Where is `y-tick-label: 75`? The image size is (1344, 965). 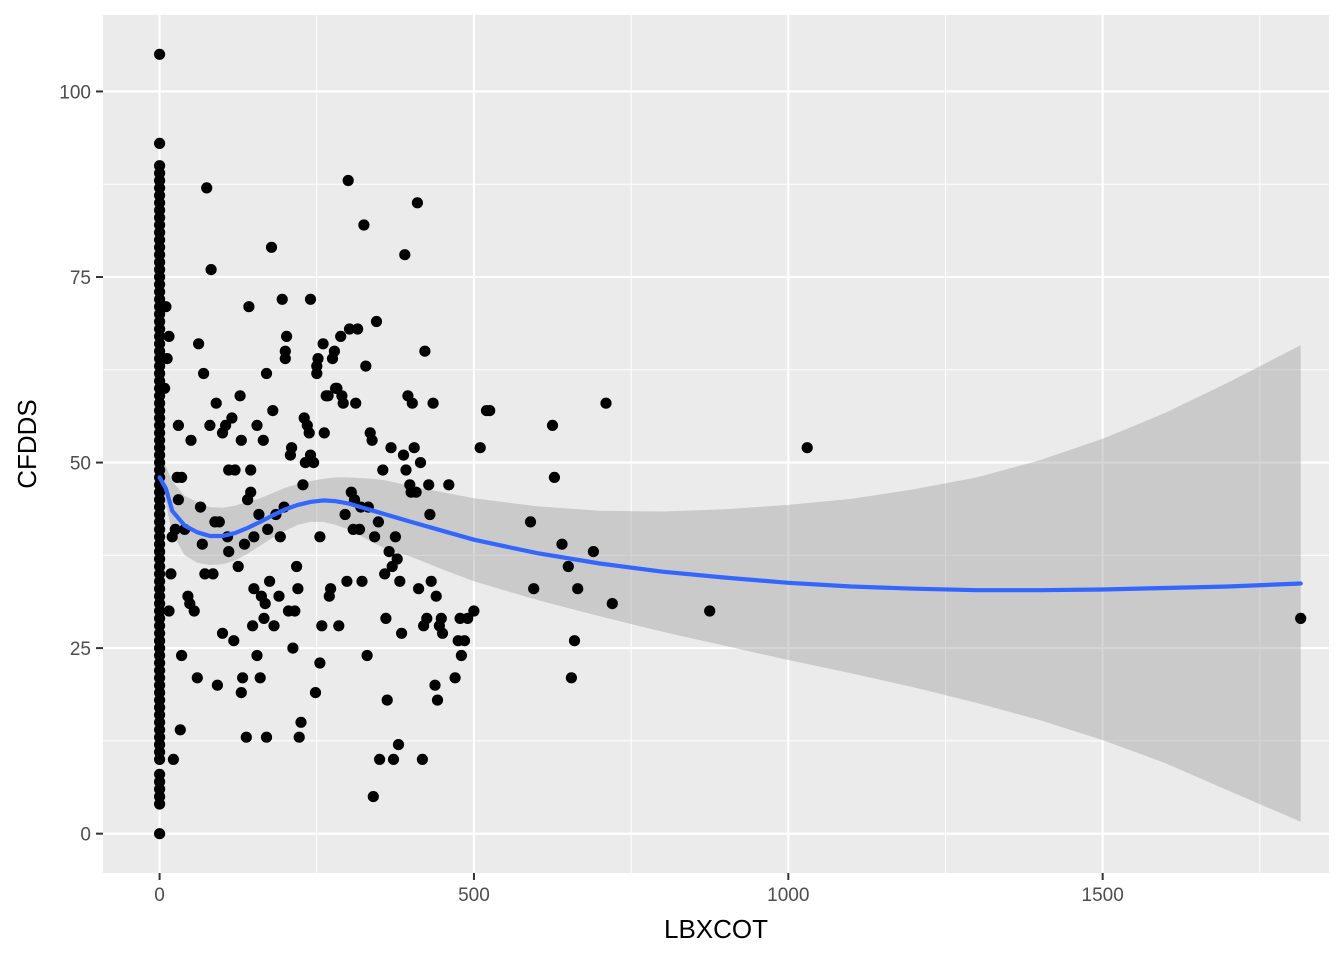
y-tick-label: 75 is located at coordinates (80, 278).